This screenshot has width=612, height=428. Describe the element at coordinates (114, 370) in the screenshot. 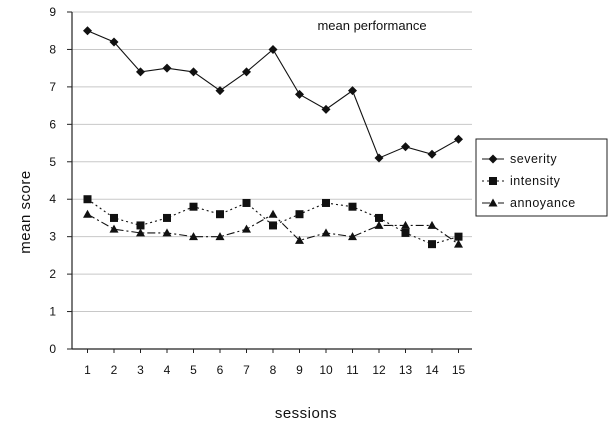

I see `x-tick-label: 2` at that location.